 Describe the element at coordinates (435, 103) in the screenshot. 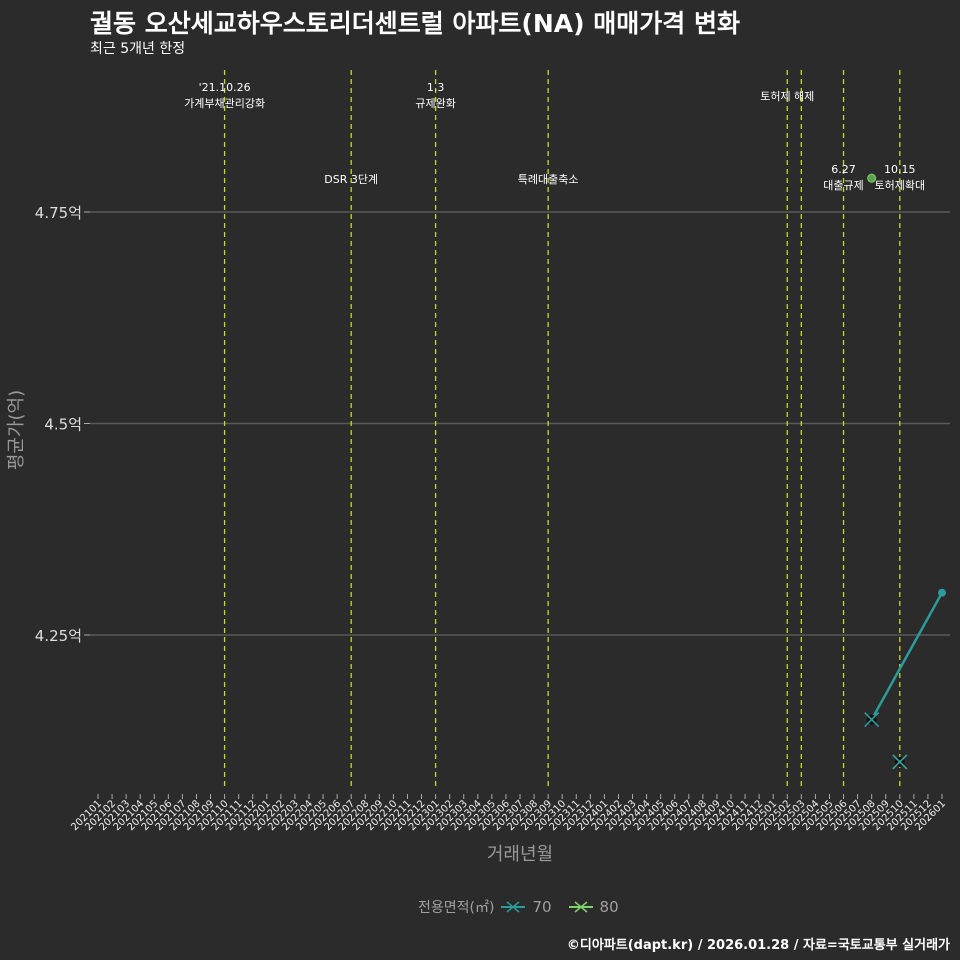

I see `event-label: 규제완화` at that location.